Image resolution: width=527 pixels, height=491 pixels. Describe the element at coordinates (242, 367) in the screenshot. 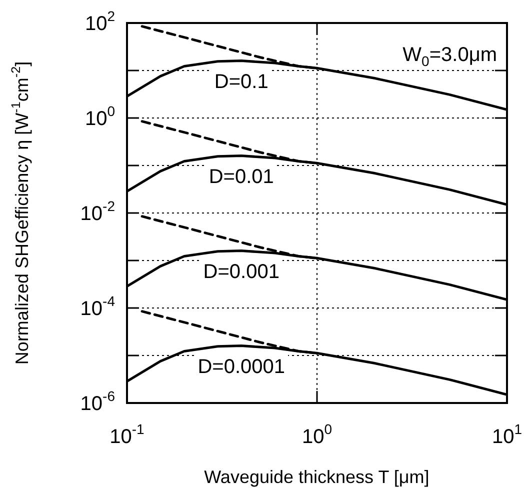

I see `series-label: D=0.0001` at that location.